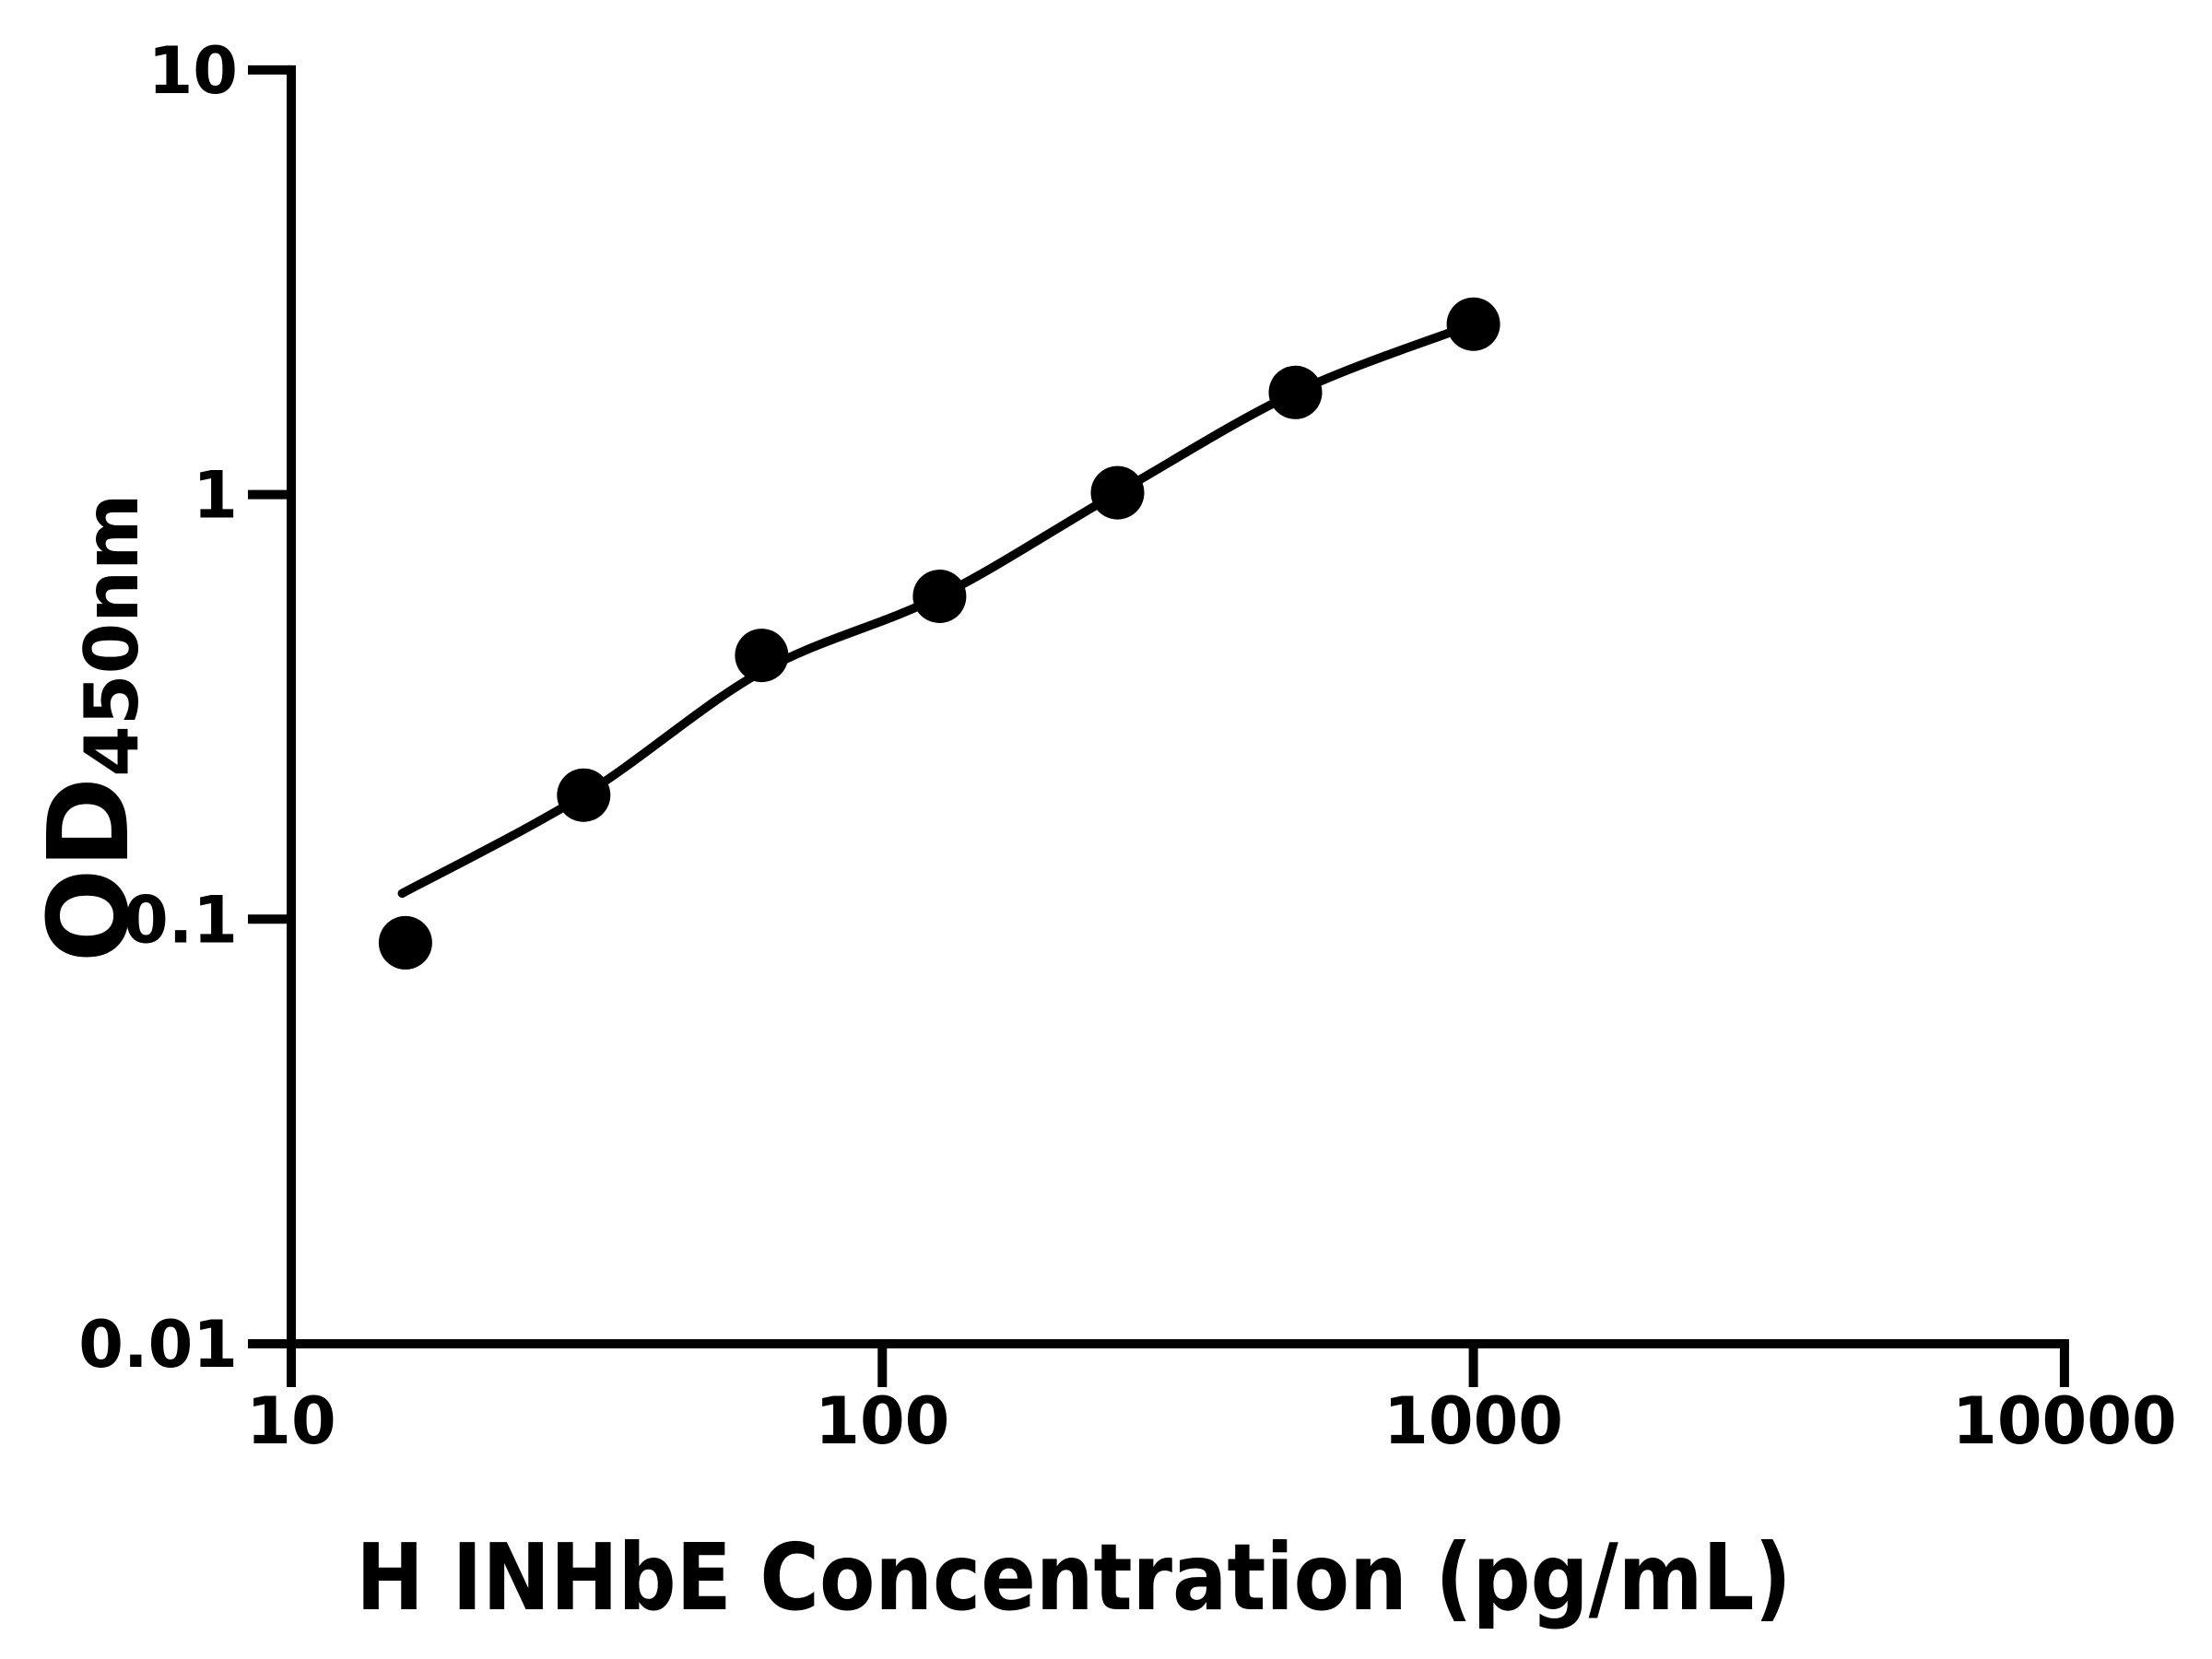 The width and height of the screenshot is (2212, 1659). Describe the element at coordinates (158, 1344) in the screenshot. I see `y-tick-label: 0.01` at that location.